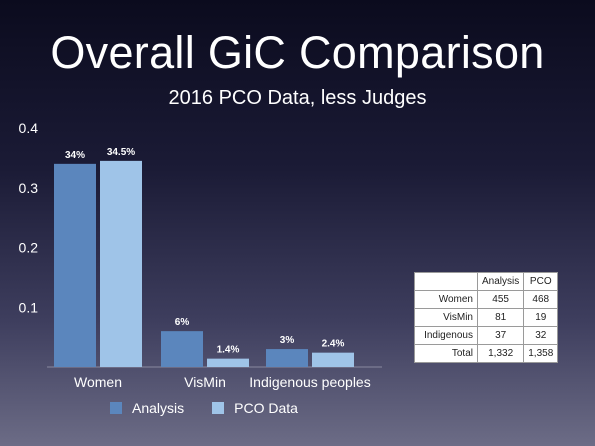 This screenshot has width=595, height=446. I want to click on table-row: Total 1,332 1,358, so click(486, 353).